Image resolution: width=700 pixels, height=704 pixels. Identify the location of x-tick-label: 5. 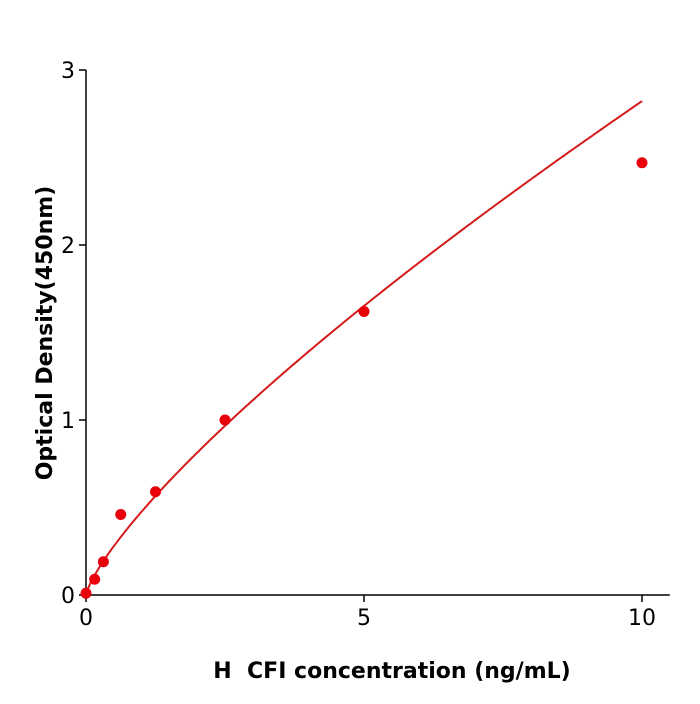
(364, 618).